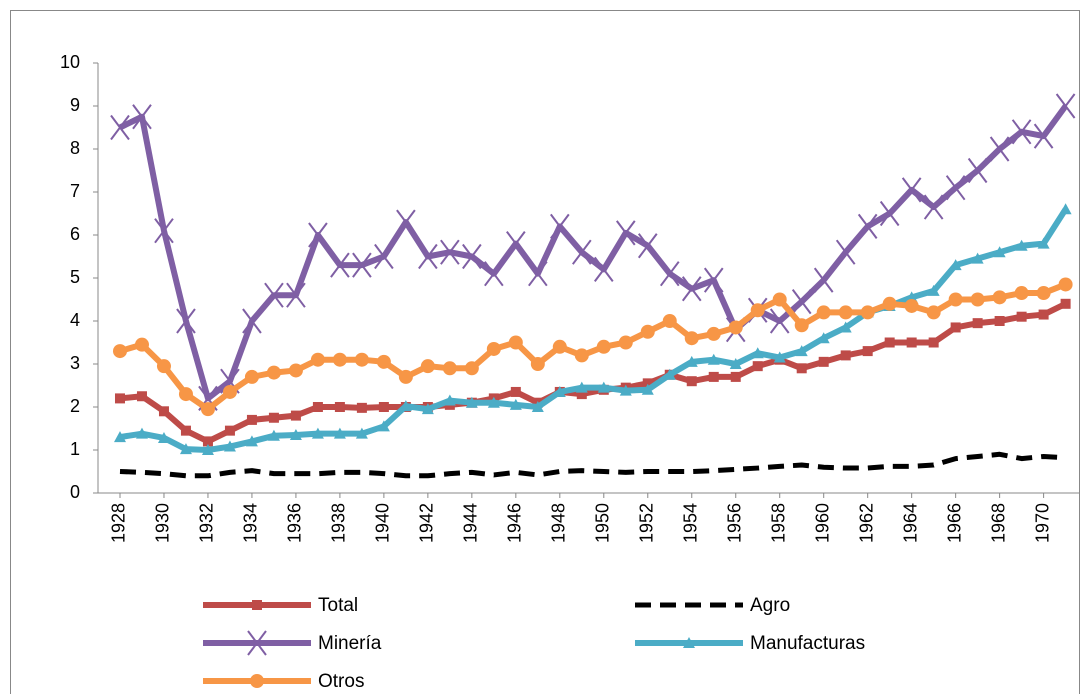 The image size is (1083, 699). What do you see at coordinates (471, 523) in the screenshot?
I see `x-tick-label: 1944` at bounding box center [471, 523].